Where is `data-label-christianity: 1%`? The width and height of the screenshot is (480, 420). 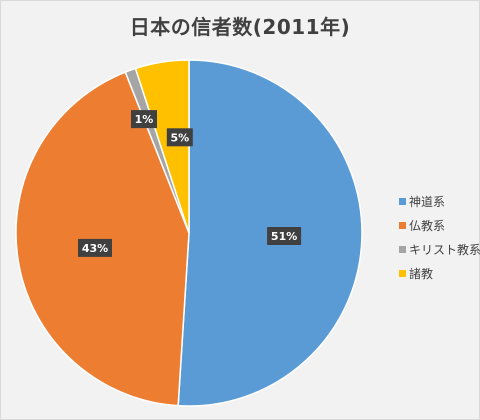
data-label-christianity: 1% is located at coordinates (144, 119).